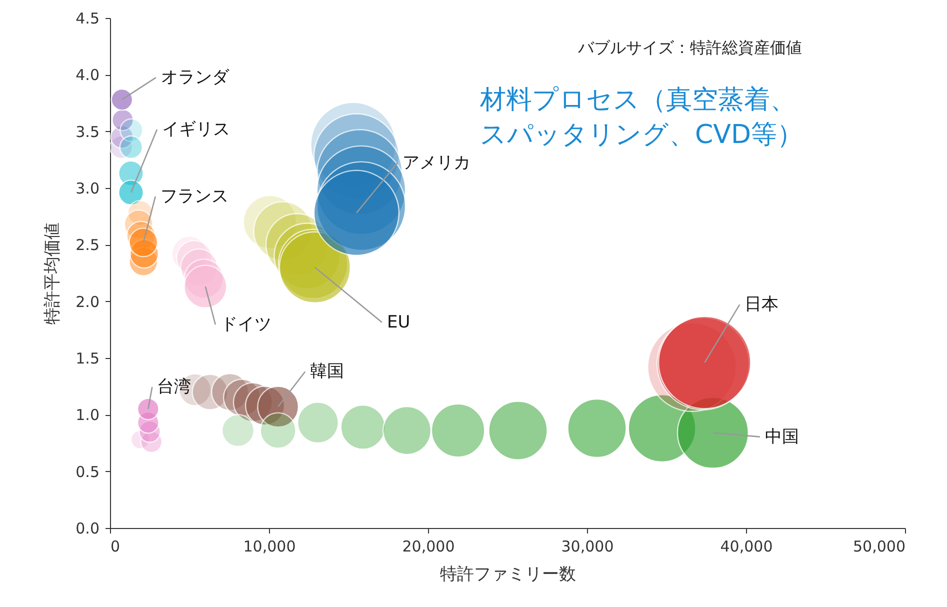 The height and width of the screenshot is (607, 947). What do you see at coordinates (246, 324) in the screenshot?
I see `series-label: ドイツ` at bounding box center [246, 324].